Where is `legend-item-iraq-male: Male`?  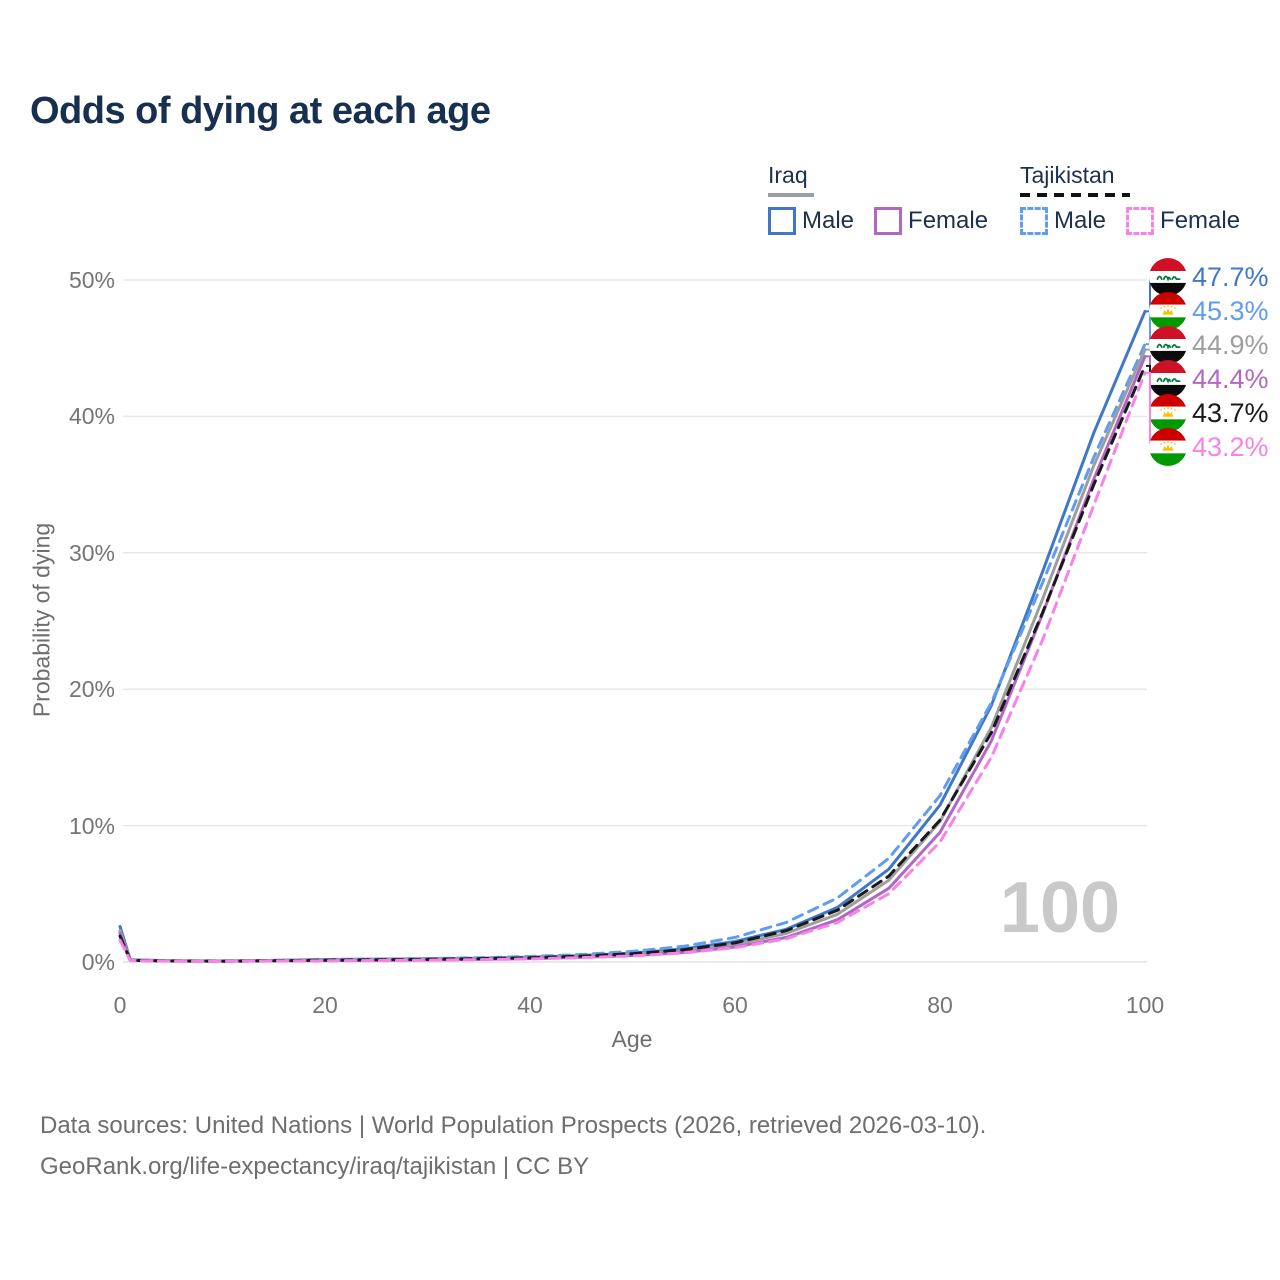 legend-item-iraq-male: Male is located at coordinates (811, 221).